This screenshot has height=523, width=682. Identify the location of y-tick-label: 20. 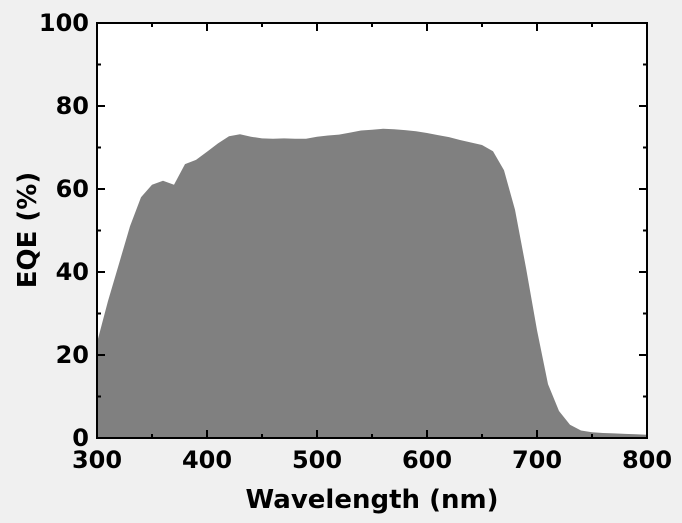
(72, 355).